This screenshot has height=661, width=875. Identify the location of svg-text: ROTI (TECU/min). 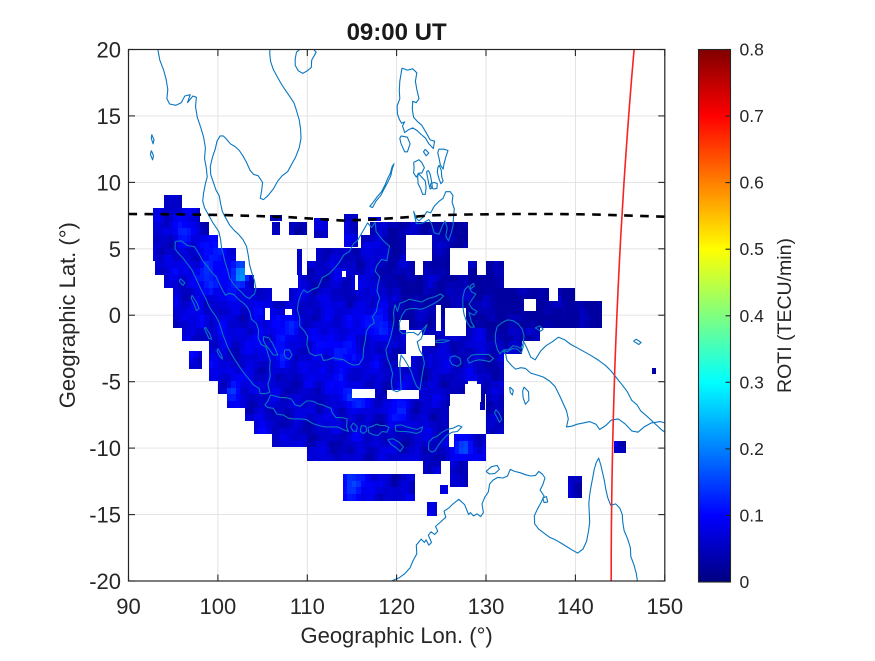
(785, 315).